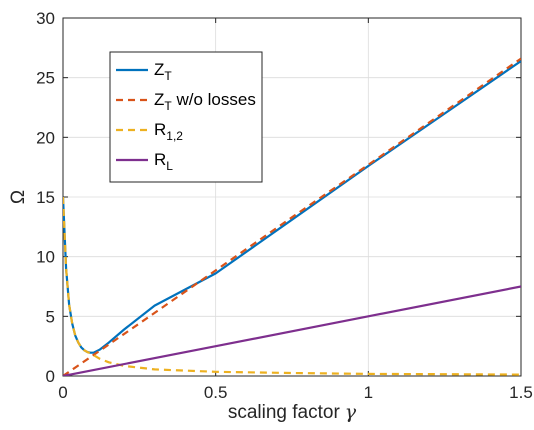  Describe the element at coordinates (351, 412) in the screenshot. I see `x-axis-label-symbol: γ` at that location.